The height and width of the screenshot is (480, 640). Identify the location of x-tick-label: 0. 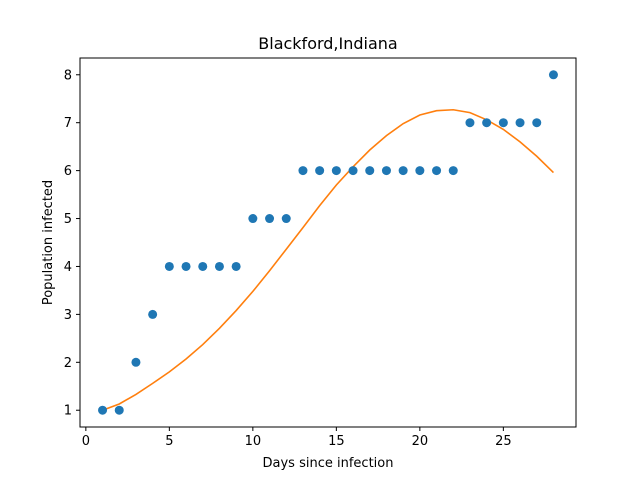
(86, 441).